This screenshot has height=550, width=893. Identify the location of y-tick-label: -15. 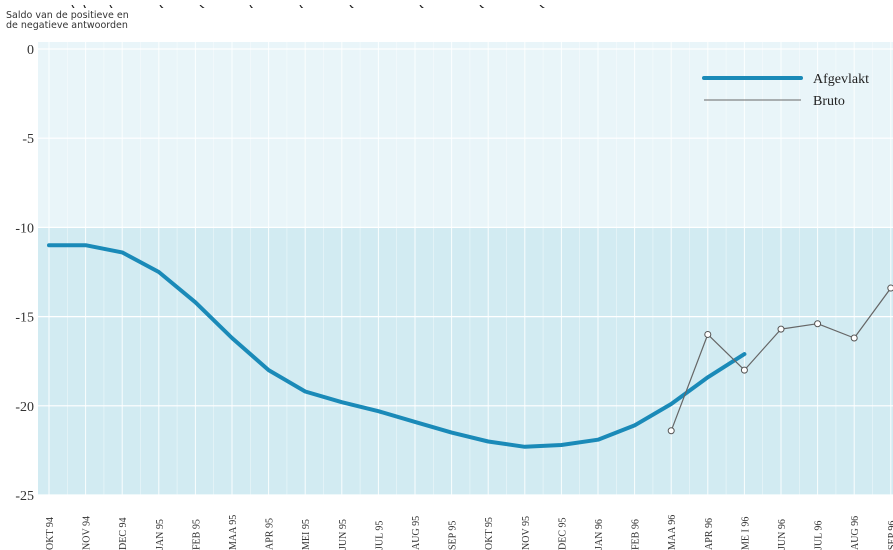
(24, 318).